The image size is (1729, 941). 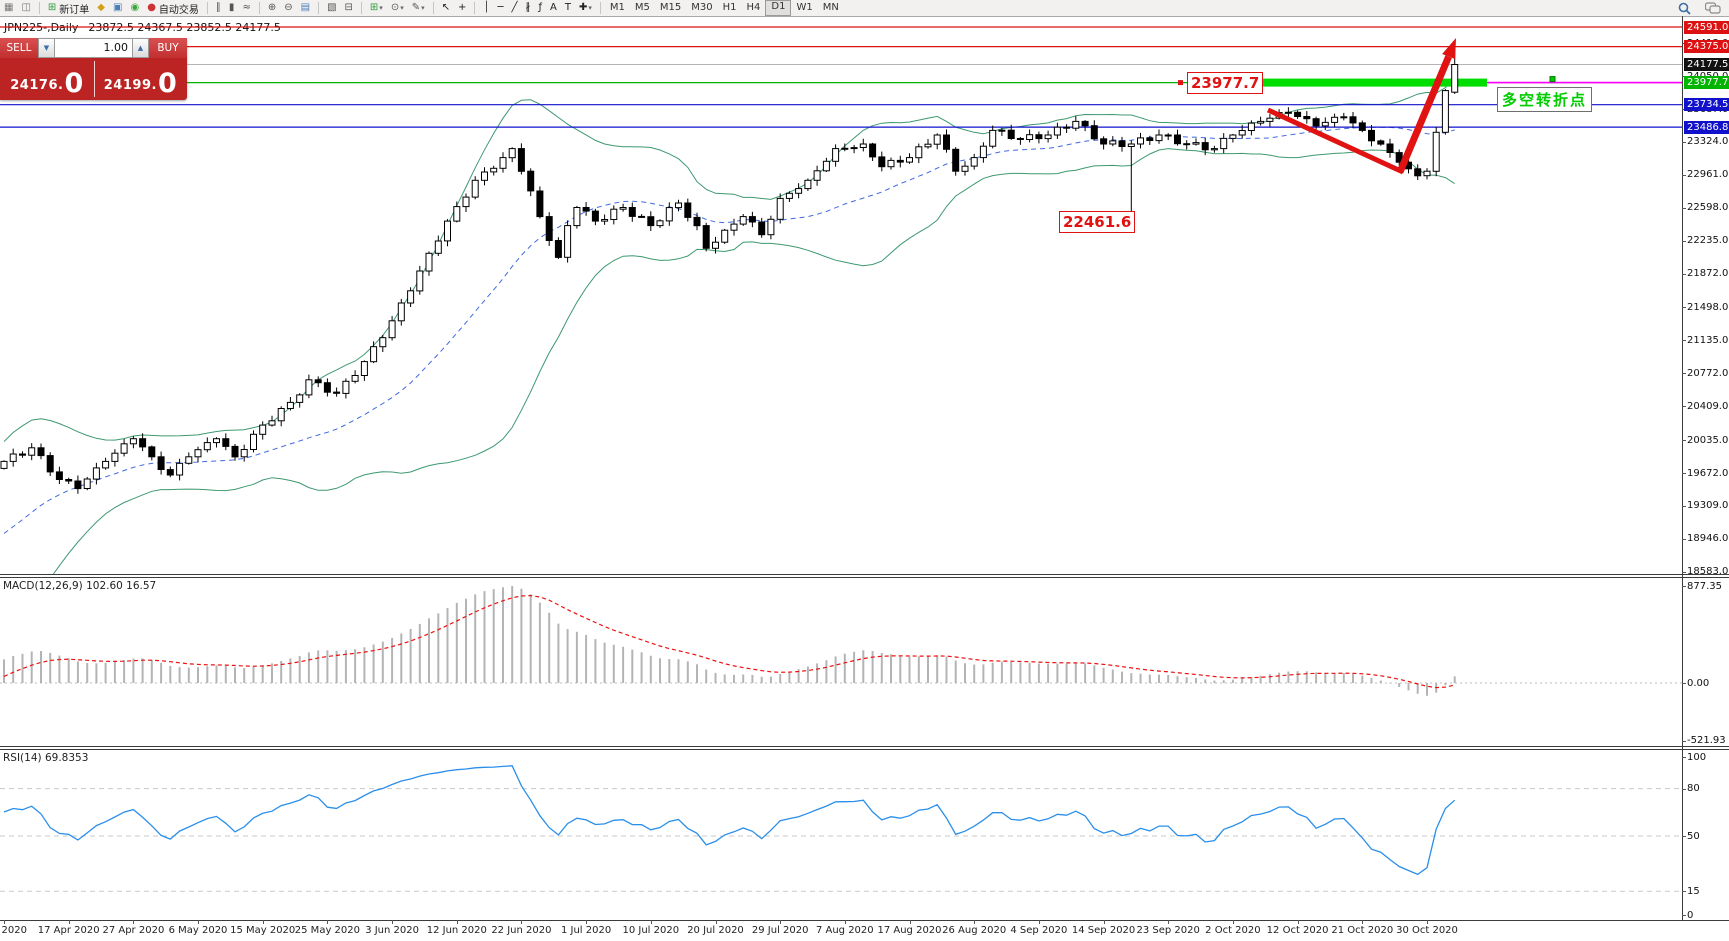 What do you see at coordinates (1297, 930) in the screenshot?
I see `date-label: 12 Oct 2020` at bounding box center [1297, 930].